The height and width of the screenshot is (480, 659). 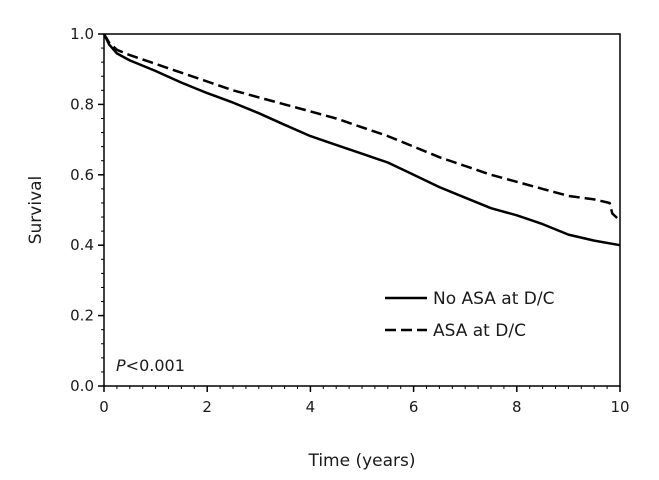 I want to click on y-tick-label-4: 0.8, so click(x=82, y=104).